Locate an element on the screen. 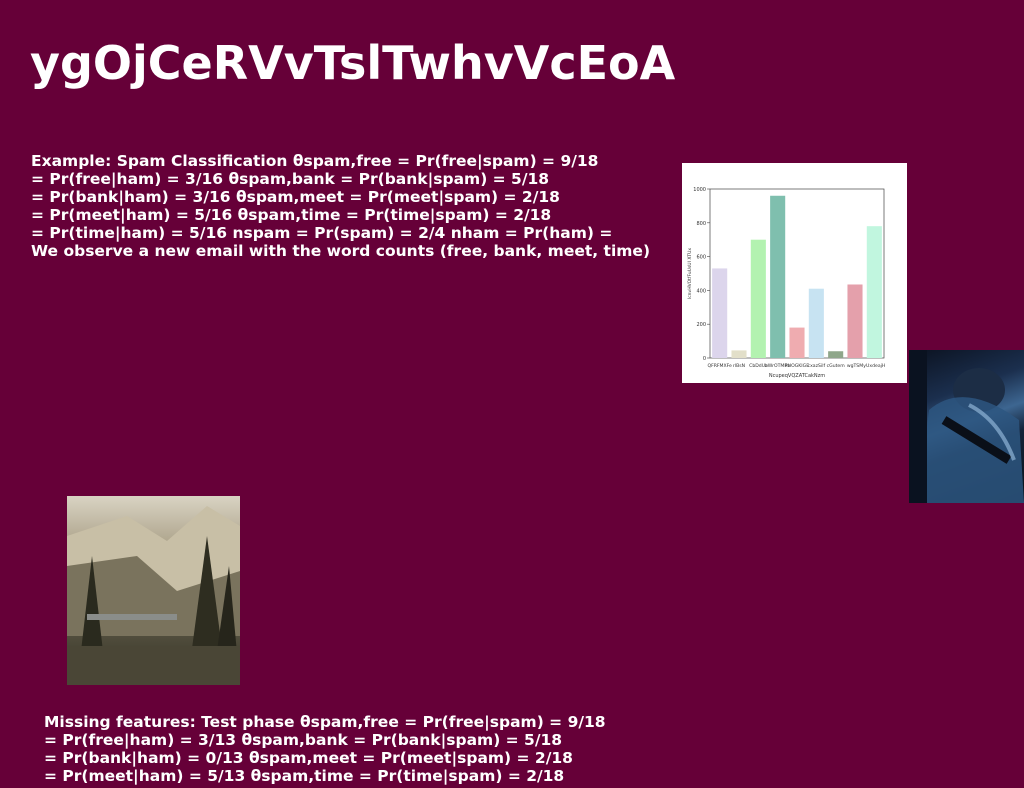 The image size is (1024, 788). y-tick-label: 200 is located at coordinates (701, 325).